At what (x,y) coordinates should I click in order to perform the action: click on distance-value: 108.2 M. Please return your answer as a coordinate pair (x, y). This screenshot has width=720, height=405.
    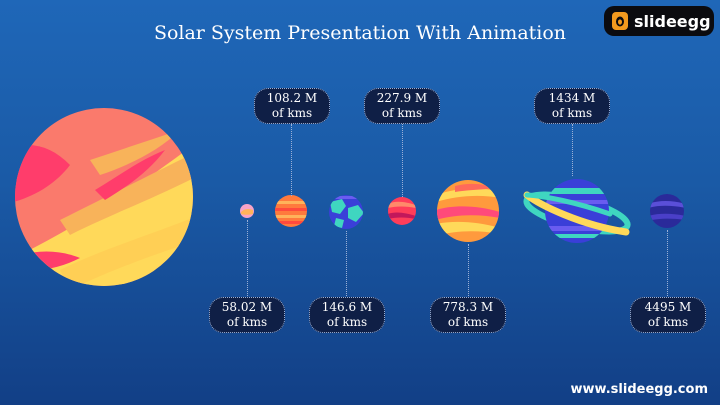
    Looking at the image, I should click on (292, 98).